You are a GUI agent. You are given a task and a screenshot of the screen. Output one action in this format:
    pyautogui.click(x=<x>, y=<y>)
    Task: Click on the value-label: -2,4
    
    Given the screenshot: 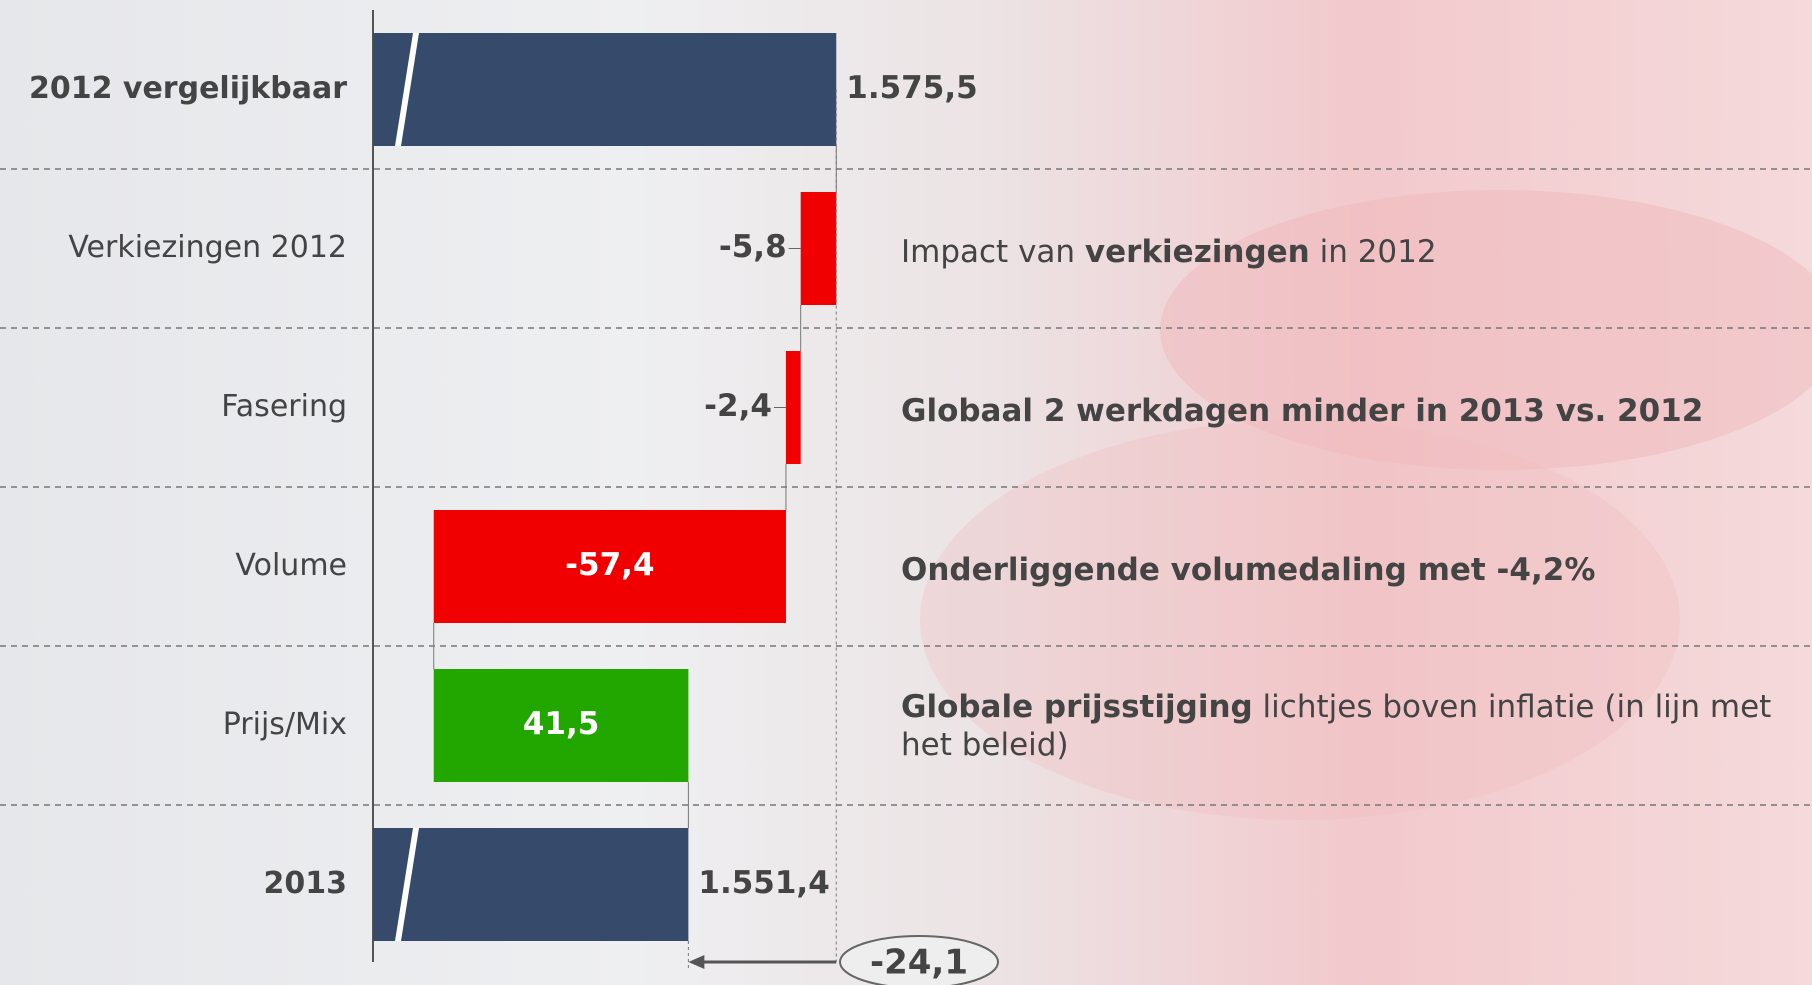 What is the action you would take?
    pyautogui.click(x=738, y=406)
    